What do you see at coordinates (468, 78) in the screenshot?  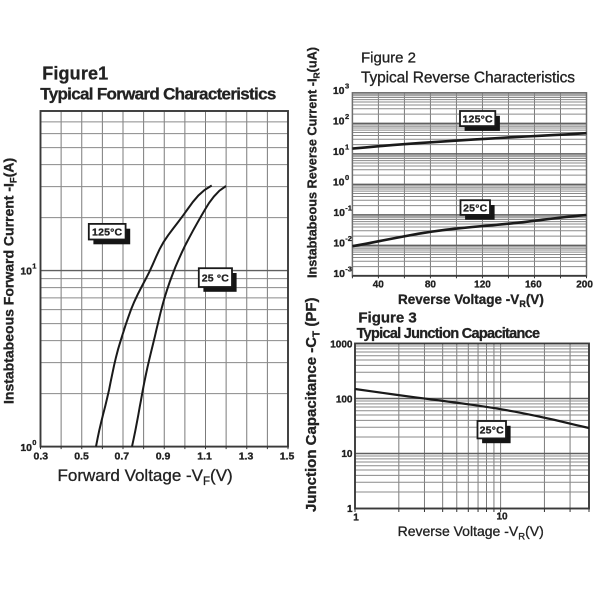 I see `svg-text:Typical Reverse Characteristic: Typical Reverse Characteristics` at bounding box center [468, 78].